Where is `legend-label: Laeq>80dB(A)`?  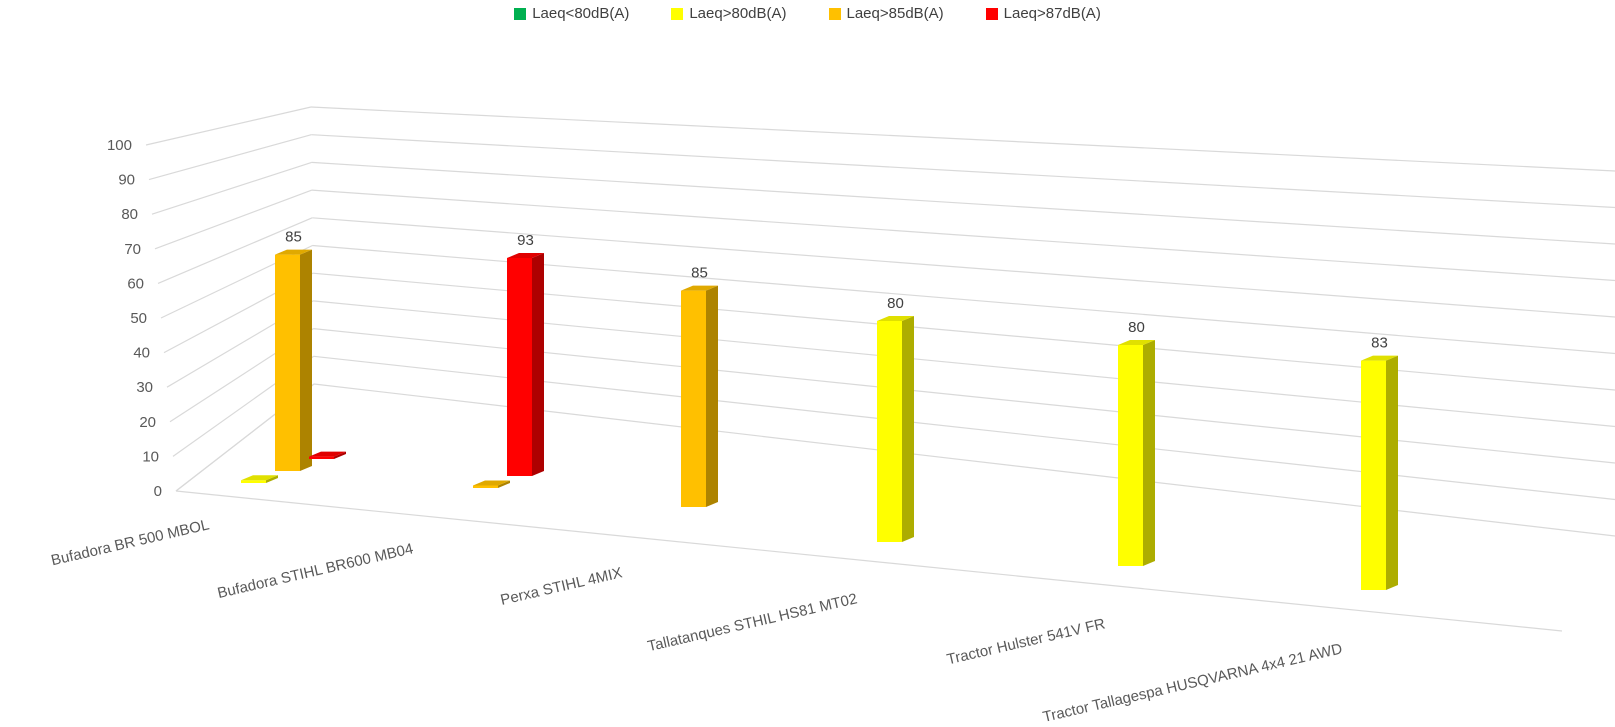
legend-label: Laeq>80dB(A) is located at coordinates (738, 13).